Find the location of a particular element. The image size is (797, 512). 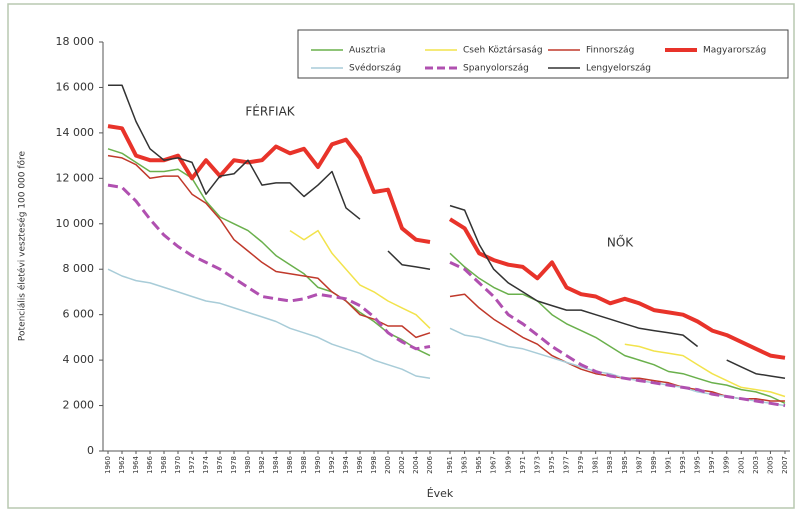

x-tick-label: 1985 is located at coordinates (625, 465).